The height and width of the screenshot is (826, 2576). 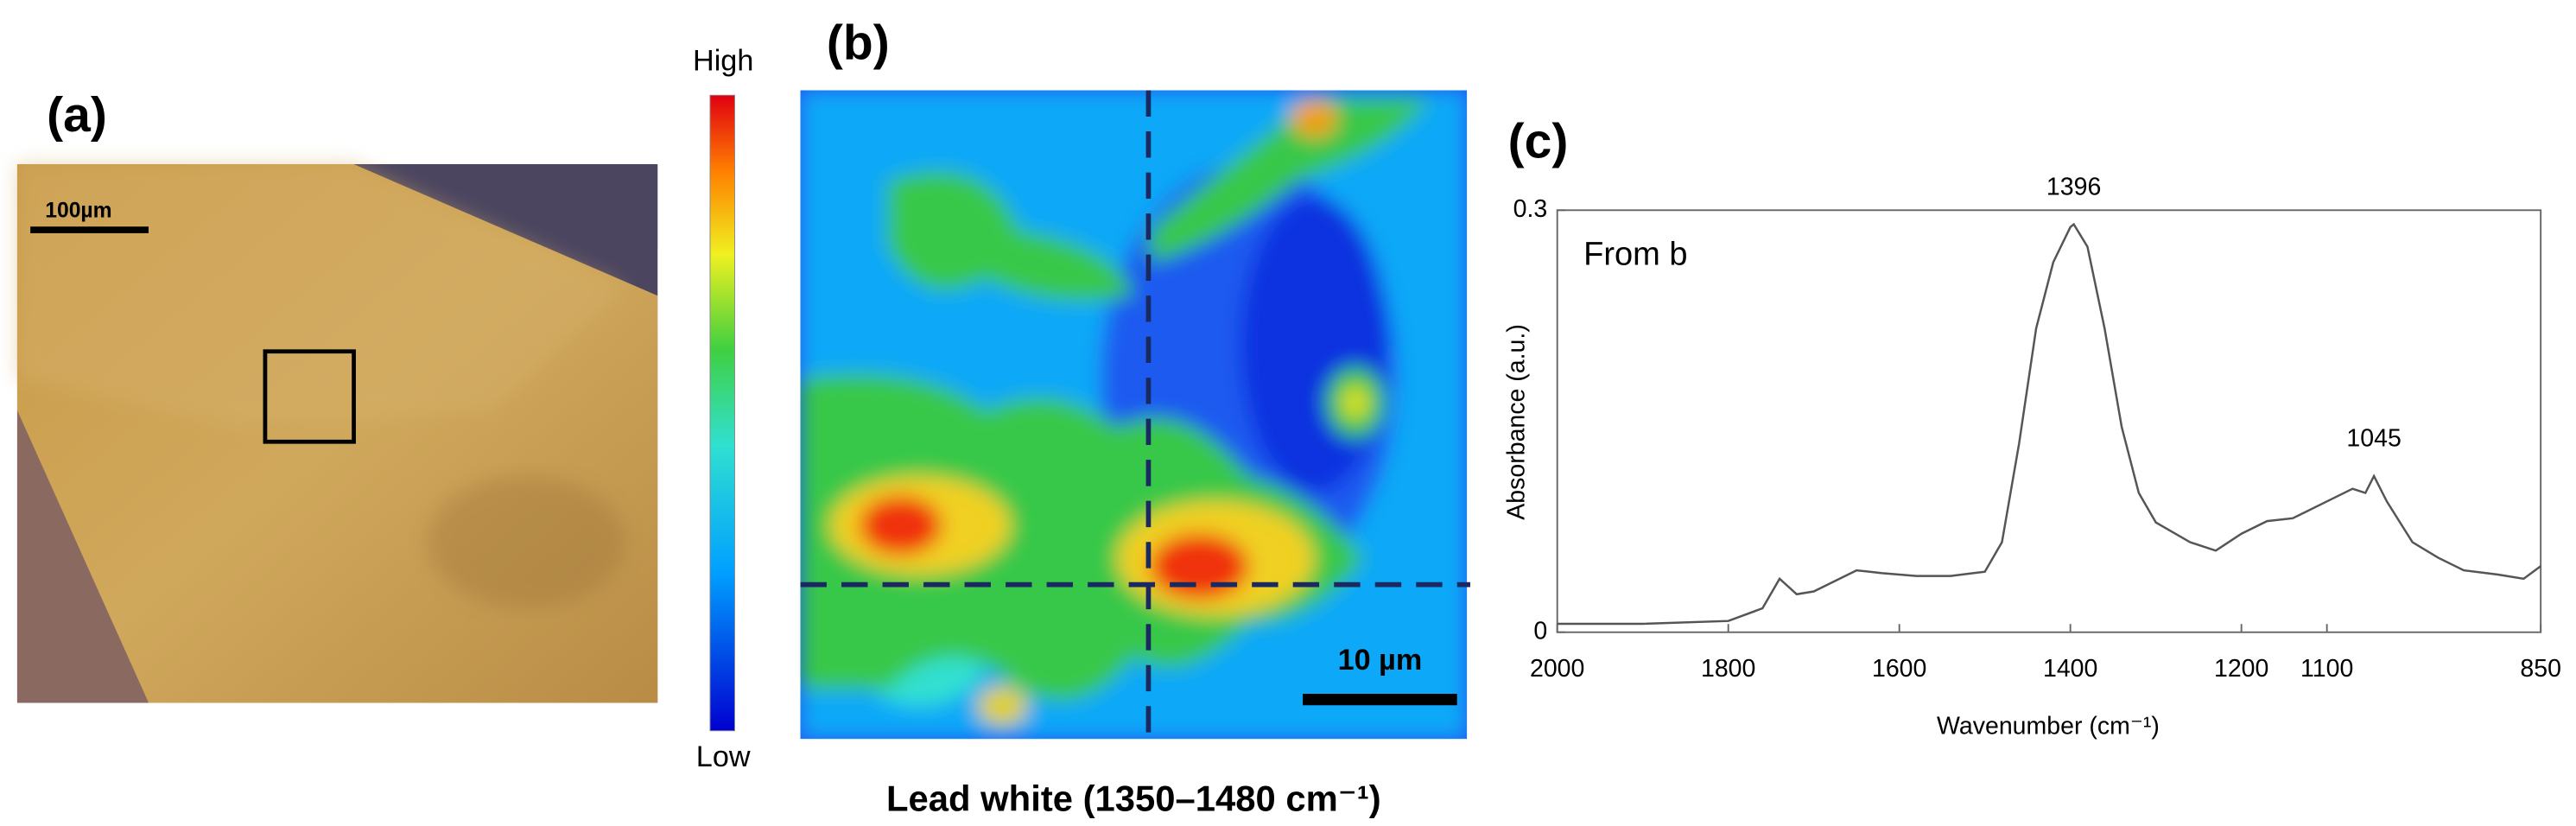 I want to click on y-tick-label: 0, so click(x=1540, y=631).